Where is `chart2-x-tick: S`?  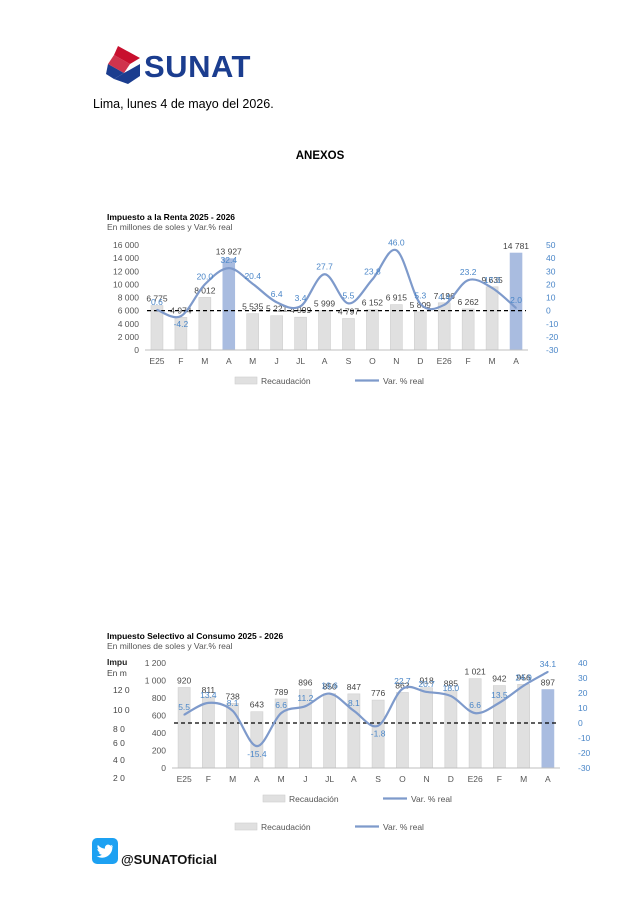 chart2-x-tick: S is located at coordinates (378, 779).